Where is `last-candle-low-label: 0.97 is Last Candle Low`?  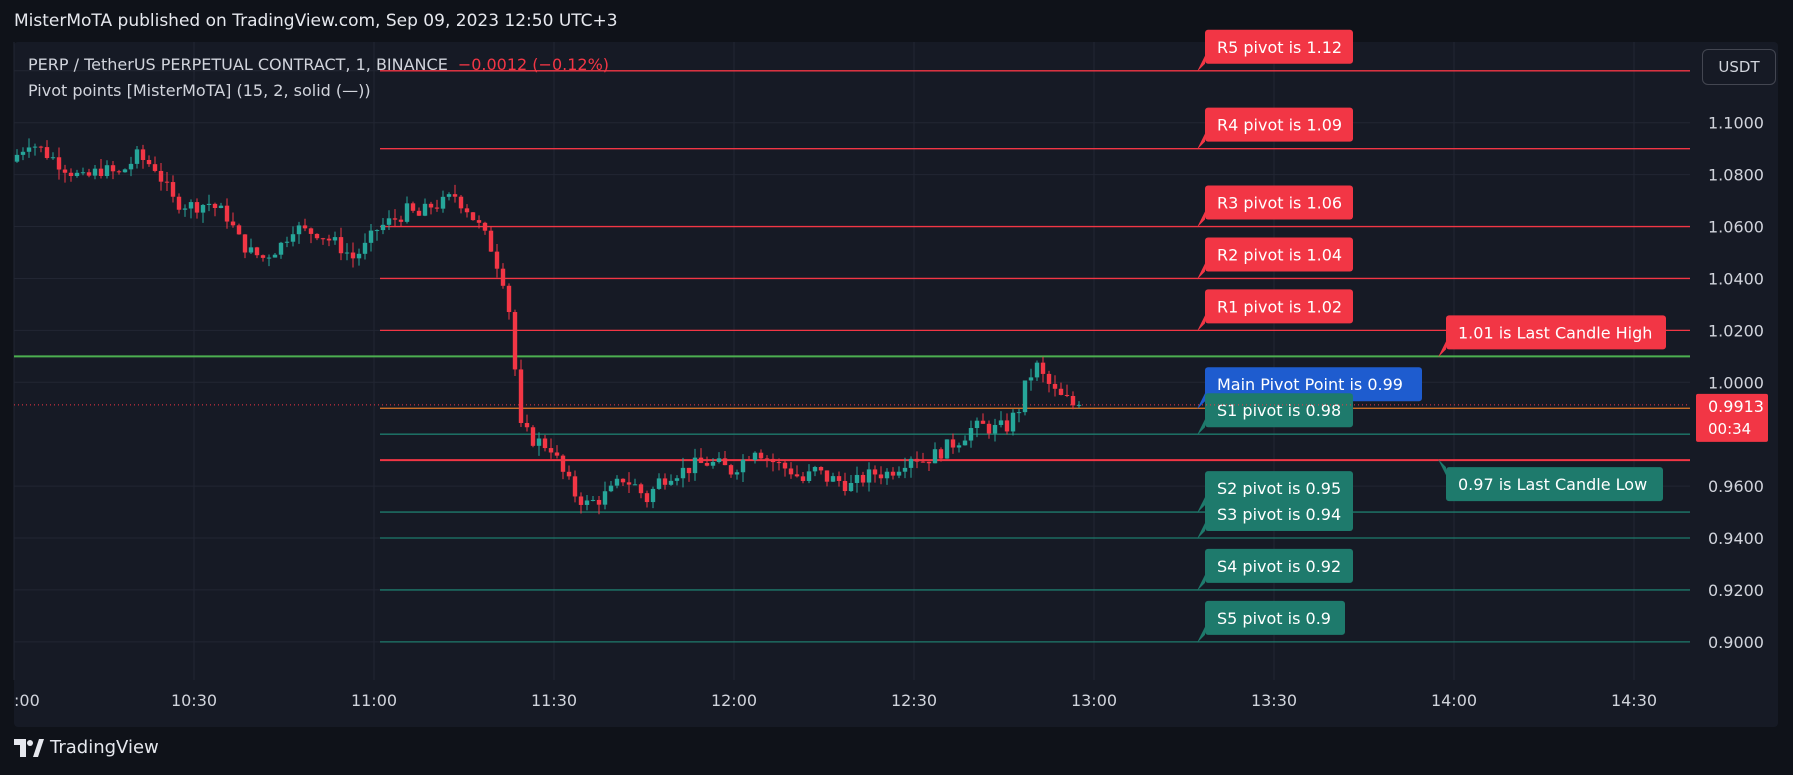 last-candle-low-label: 0.97 is Last Candle Low is located at coordinates (1550, 480).